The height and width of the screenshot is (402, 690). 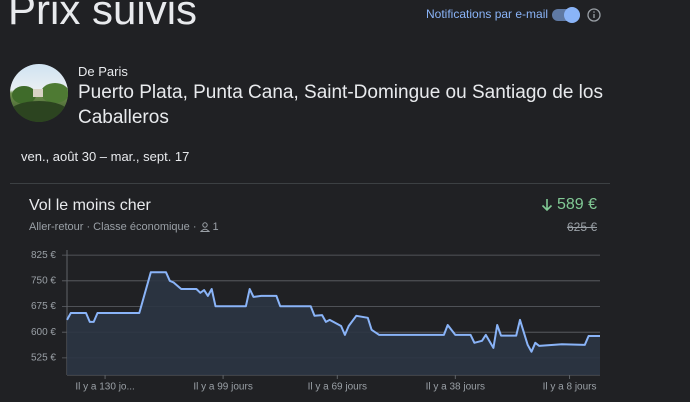 I want to click on toggle-area, so click(x=576, y=15).